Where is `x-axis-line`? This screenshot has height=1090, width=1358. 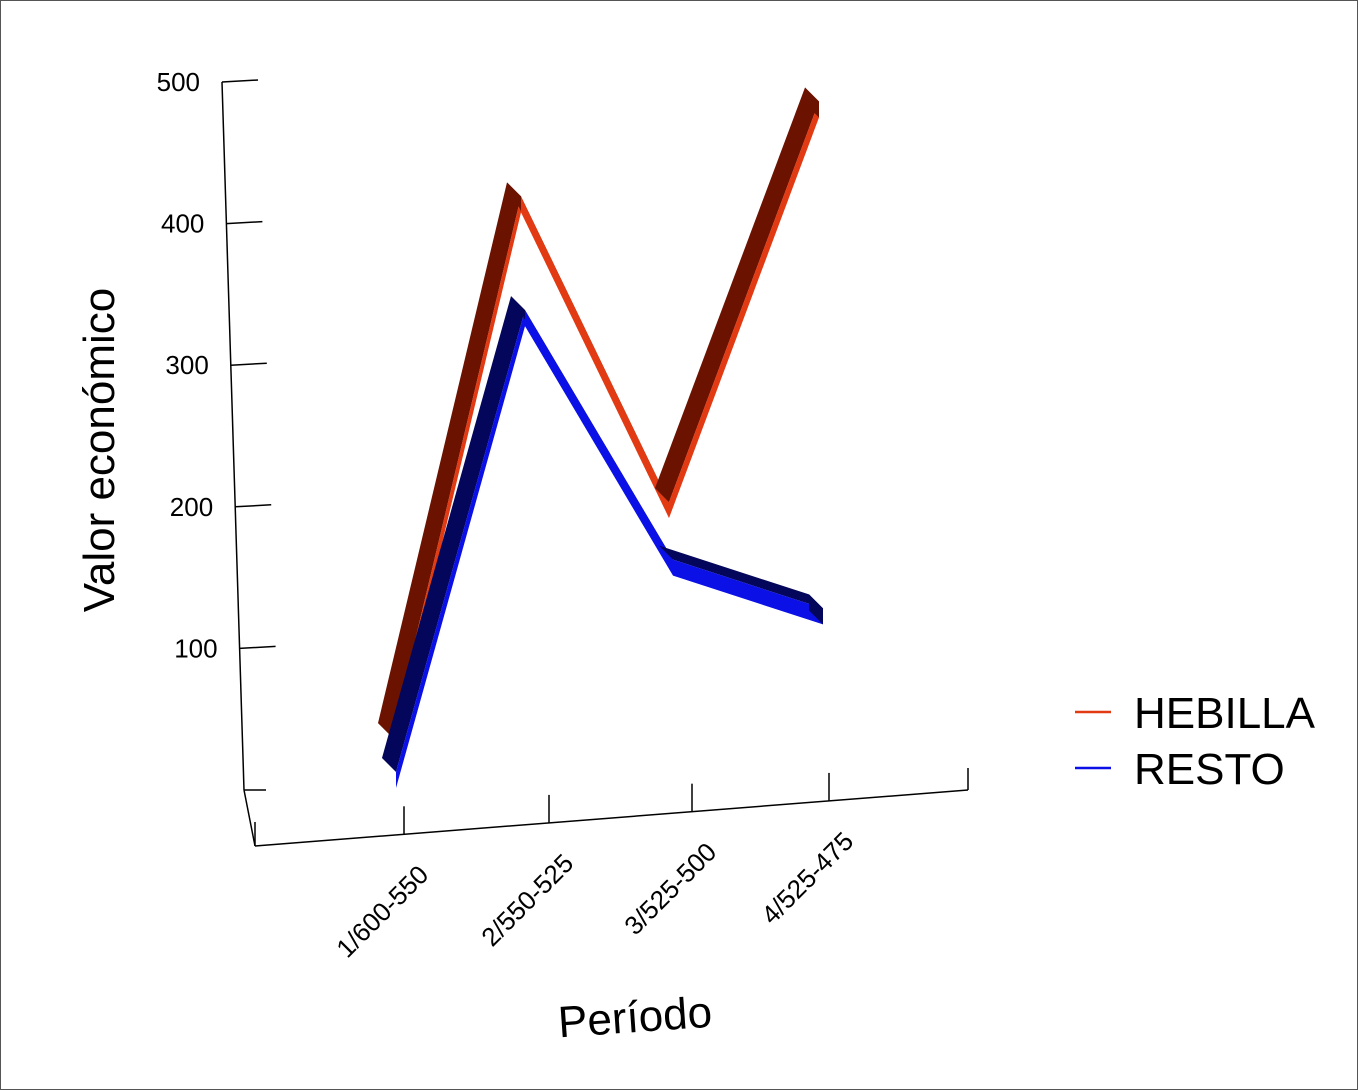
x-axis-line is located at coordinates (611, 818).